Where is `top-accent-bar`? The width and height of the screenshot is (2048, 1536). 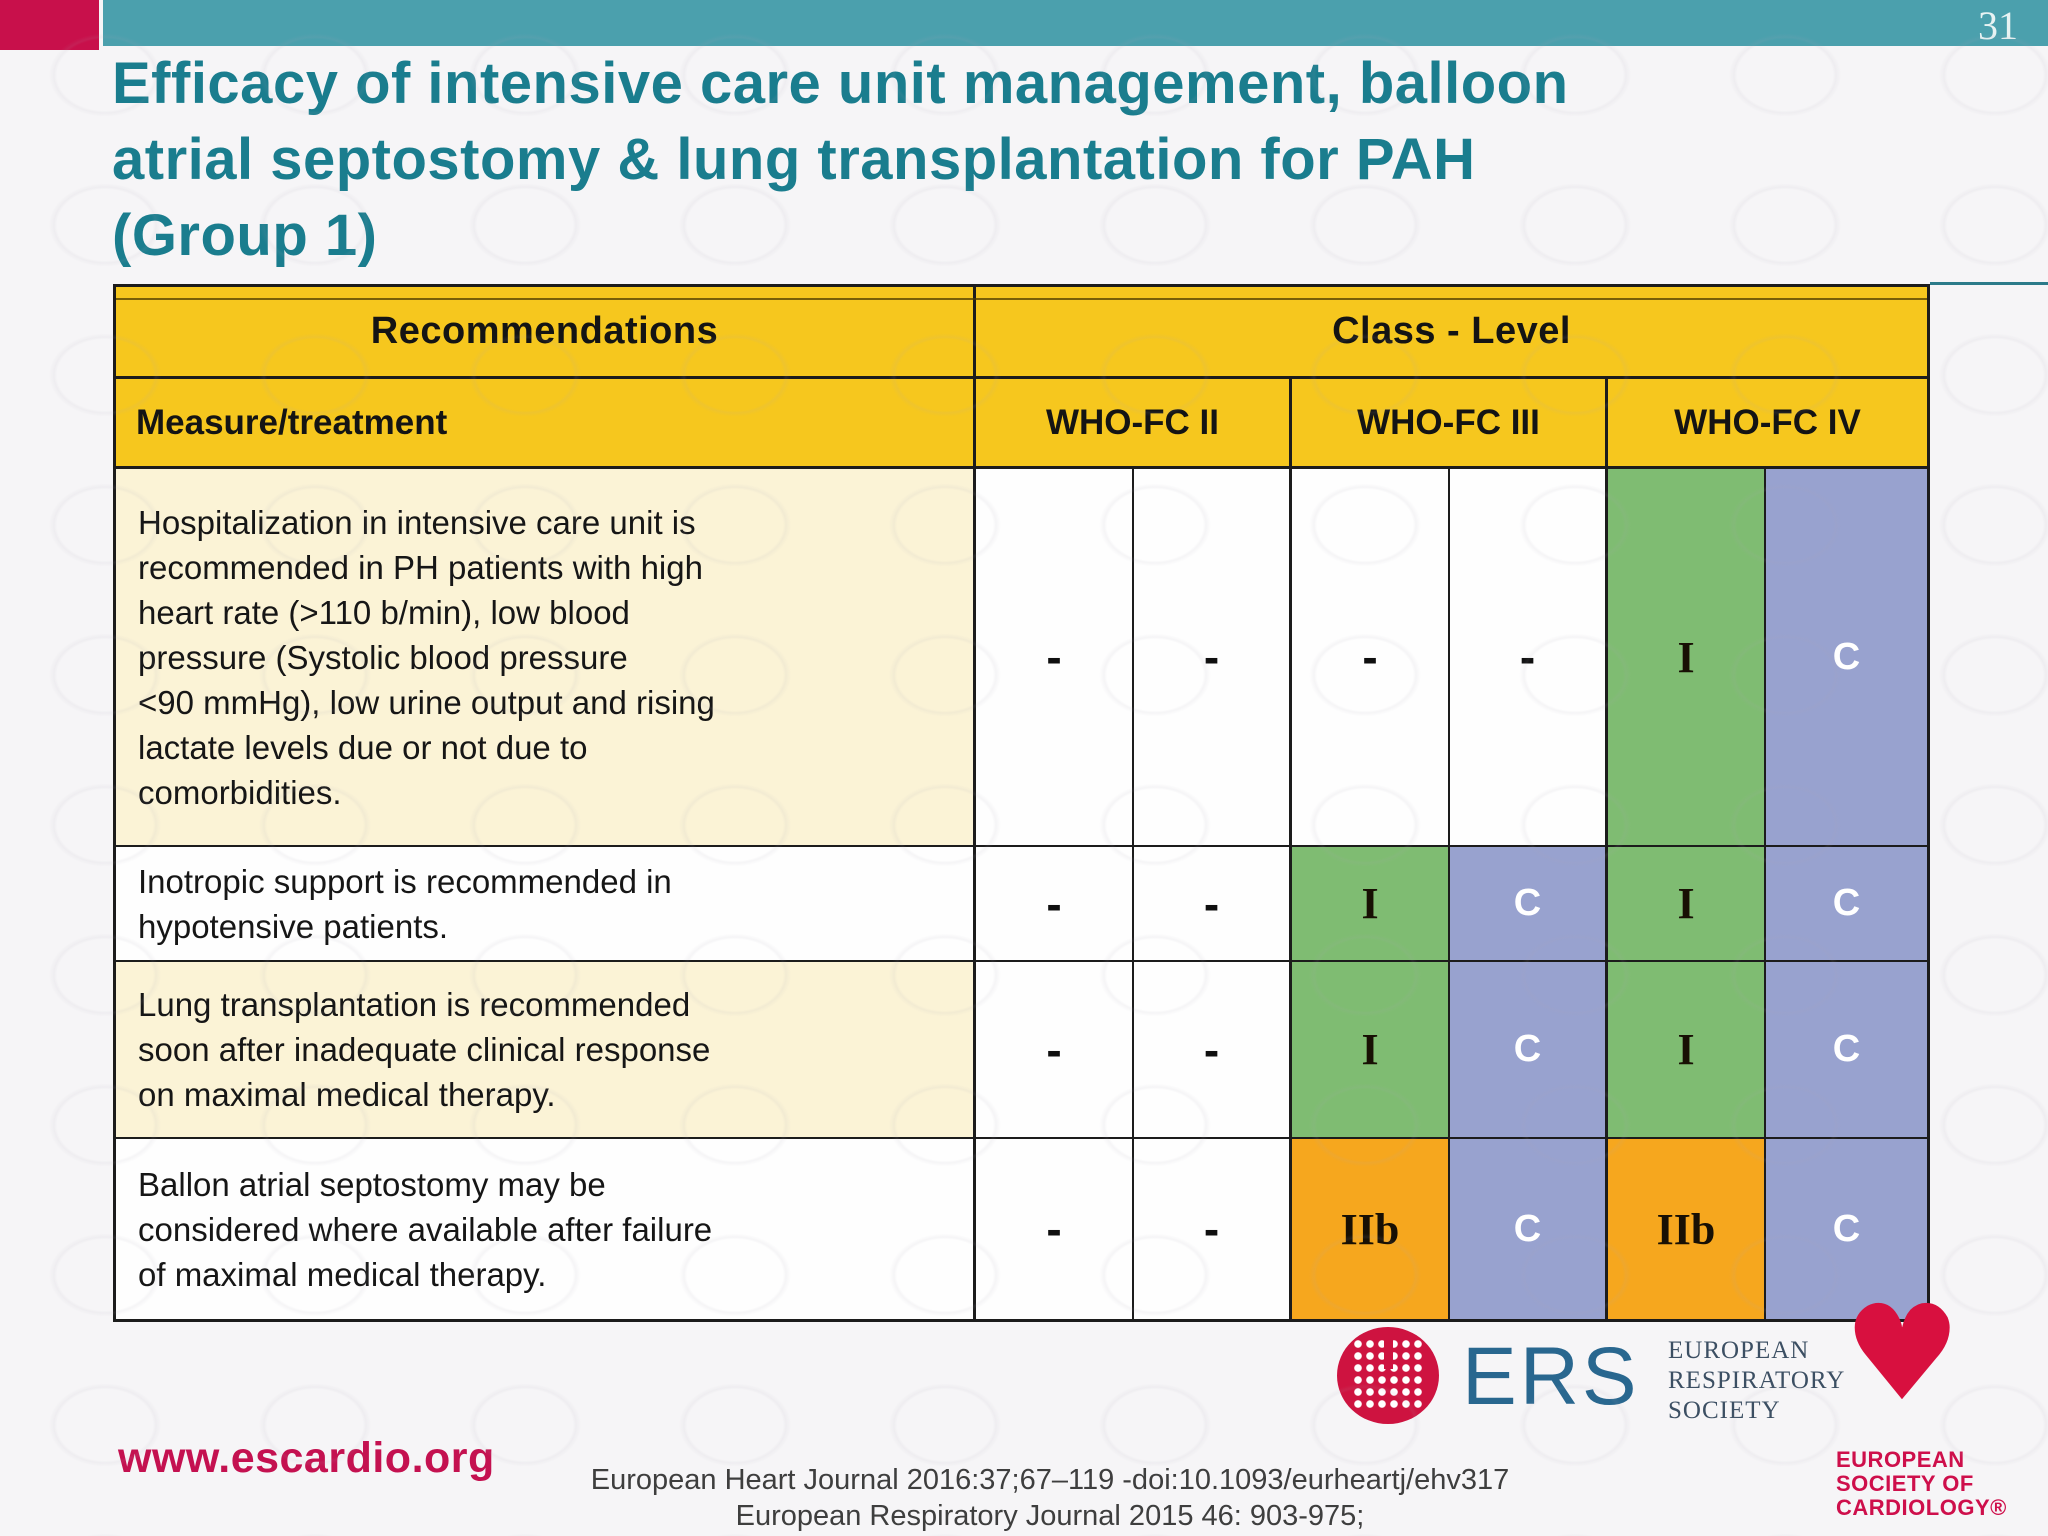
top-accent-bar is located at coordinates (1075, 23).